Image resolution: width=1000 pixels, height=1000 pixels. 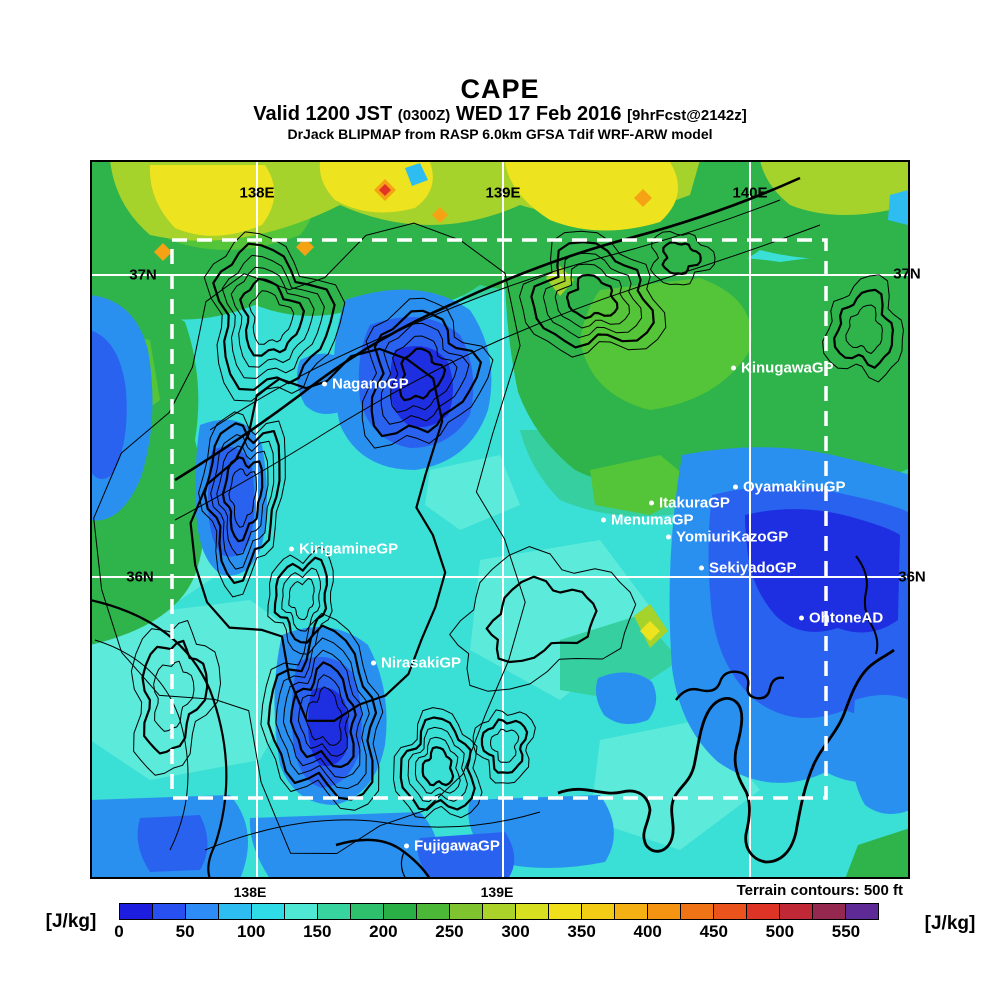 What do you see at coordinates (950, 923) in the screenshot?
I see `colorbar-unit-right: [J/kg]` at bounding box center [950, 923].